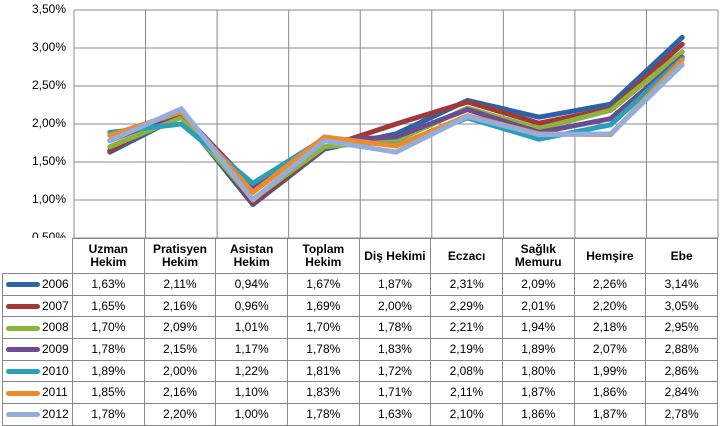 The width and height of the screenshot is (722, 426). Describe the element at coordinates (466, 393) in the screenshot. I see `data-label: 2,11%` at that location.